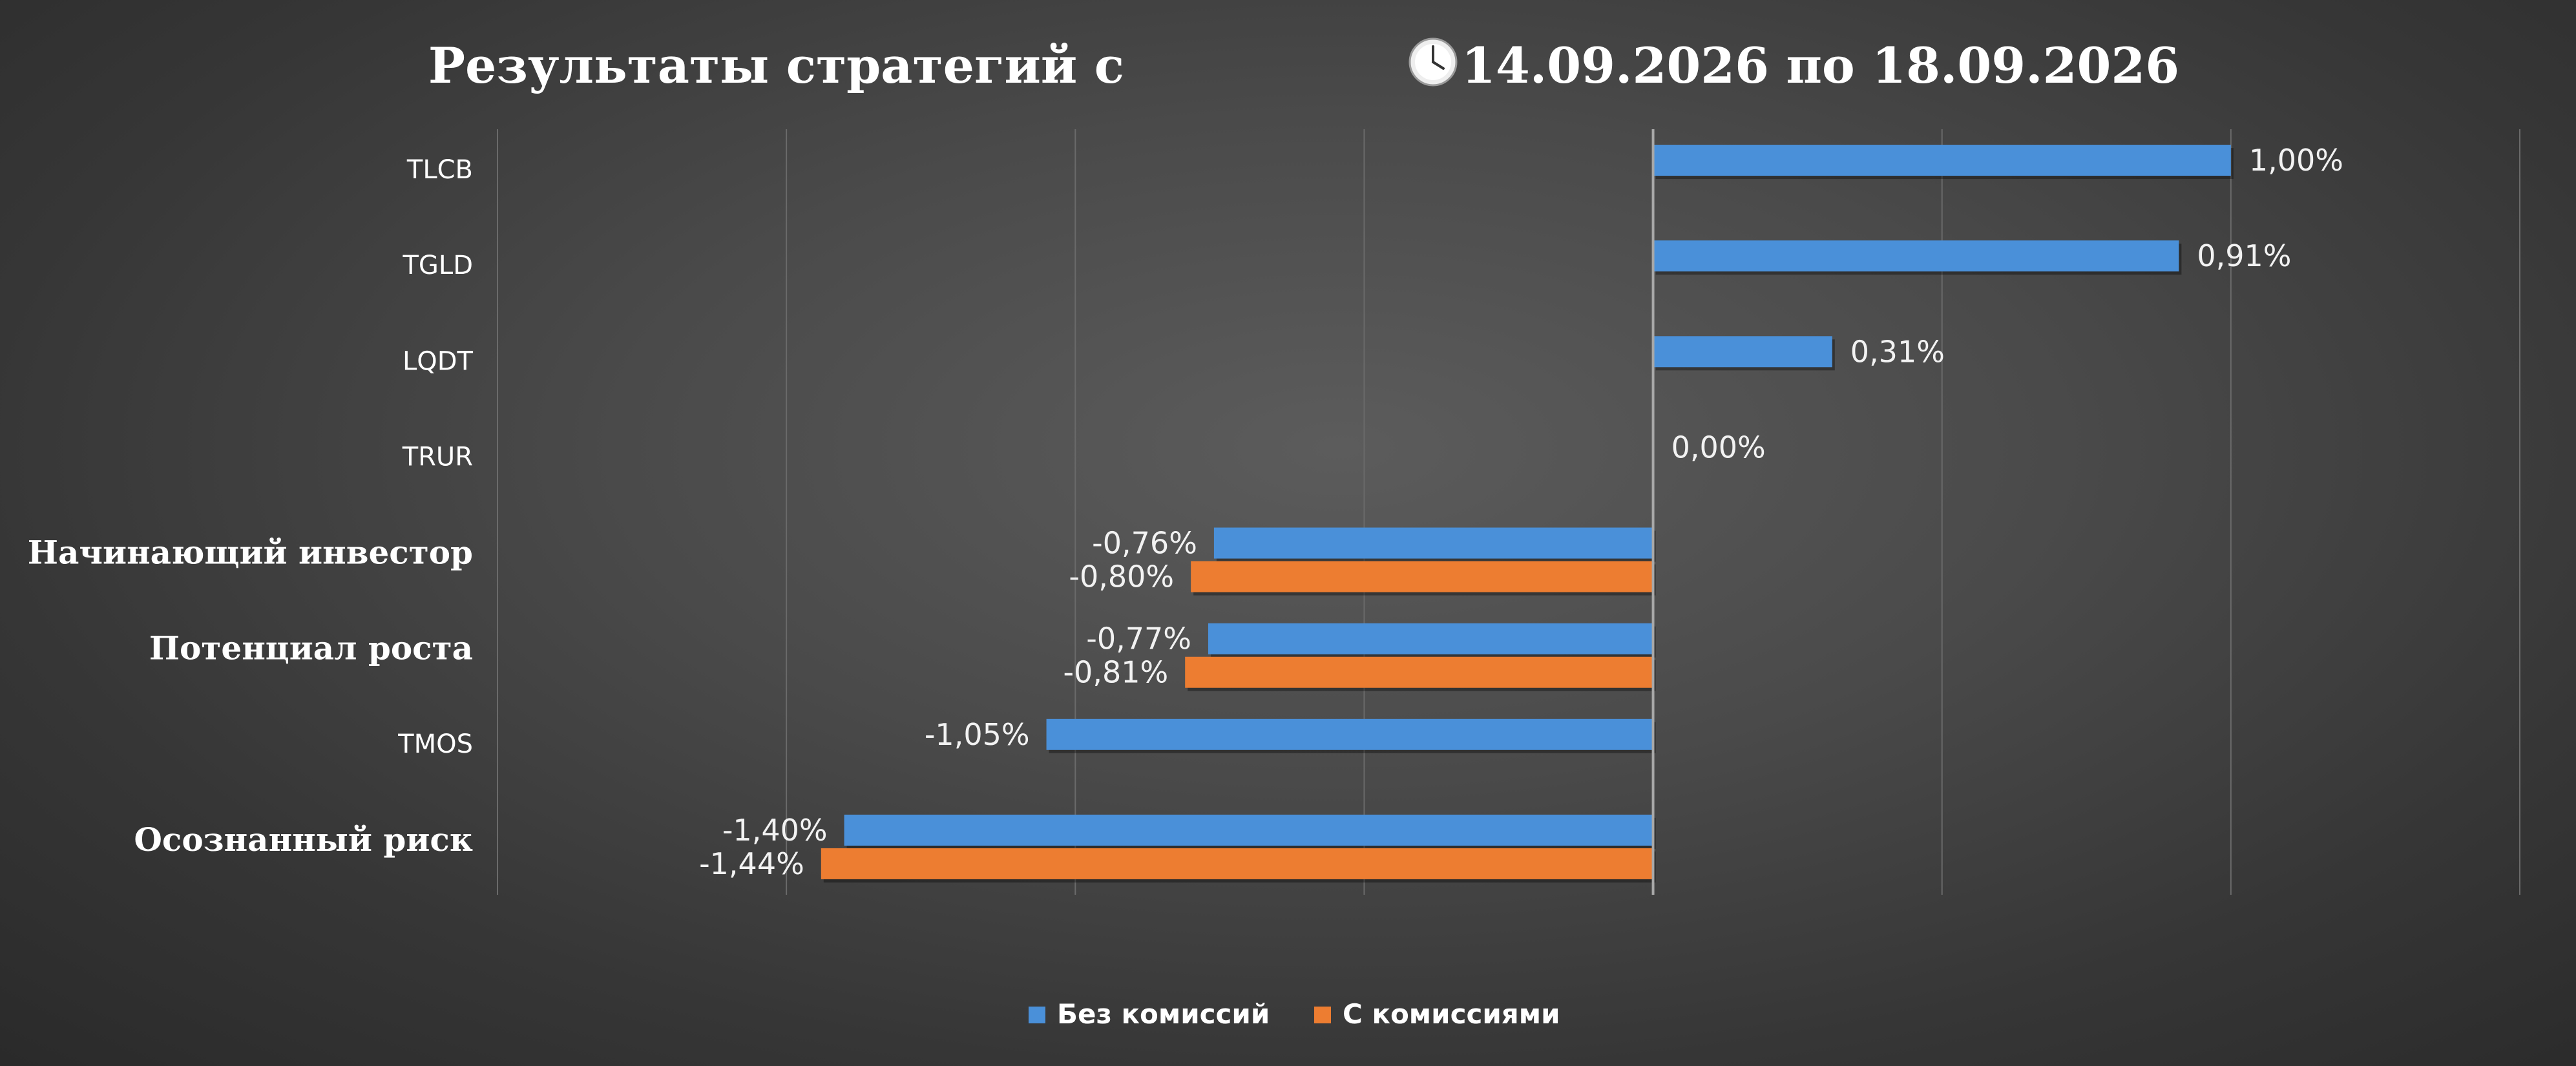 This screenshot has height=1066, width=2576. I want to click on category-label: Потенциал роста, so click(311, 648).